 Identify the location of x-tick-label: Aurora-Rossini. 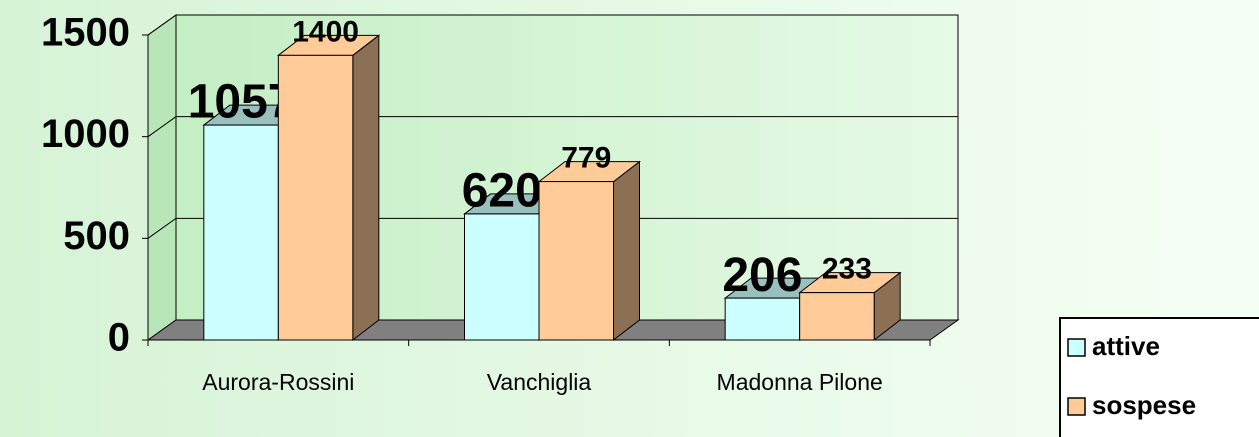
(278, 382).